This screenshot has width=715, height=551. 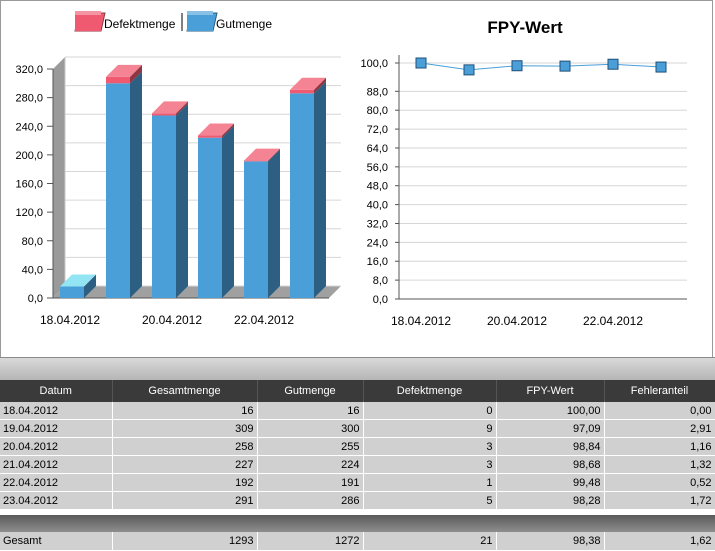 What do you see at coordinates (29, 99) in the screenshot?
I see `bar-chart-y-tick-label: 280,0` at bounding box center [29, 99].